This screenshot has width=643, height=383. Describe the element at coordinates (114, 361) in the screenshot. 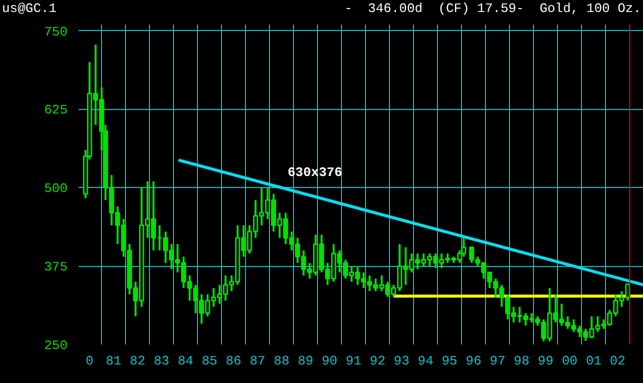

I see `x-tick-label: 81` at that location.